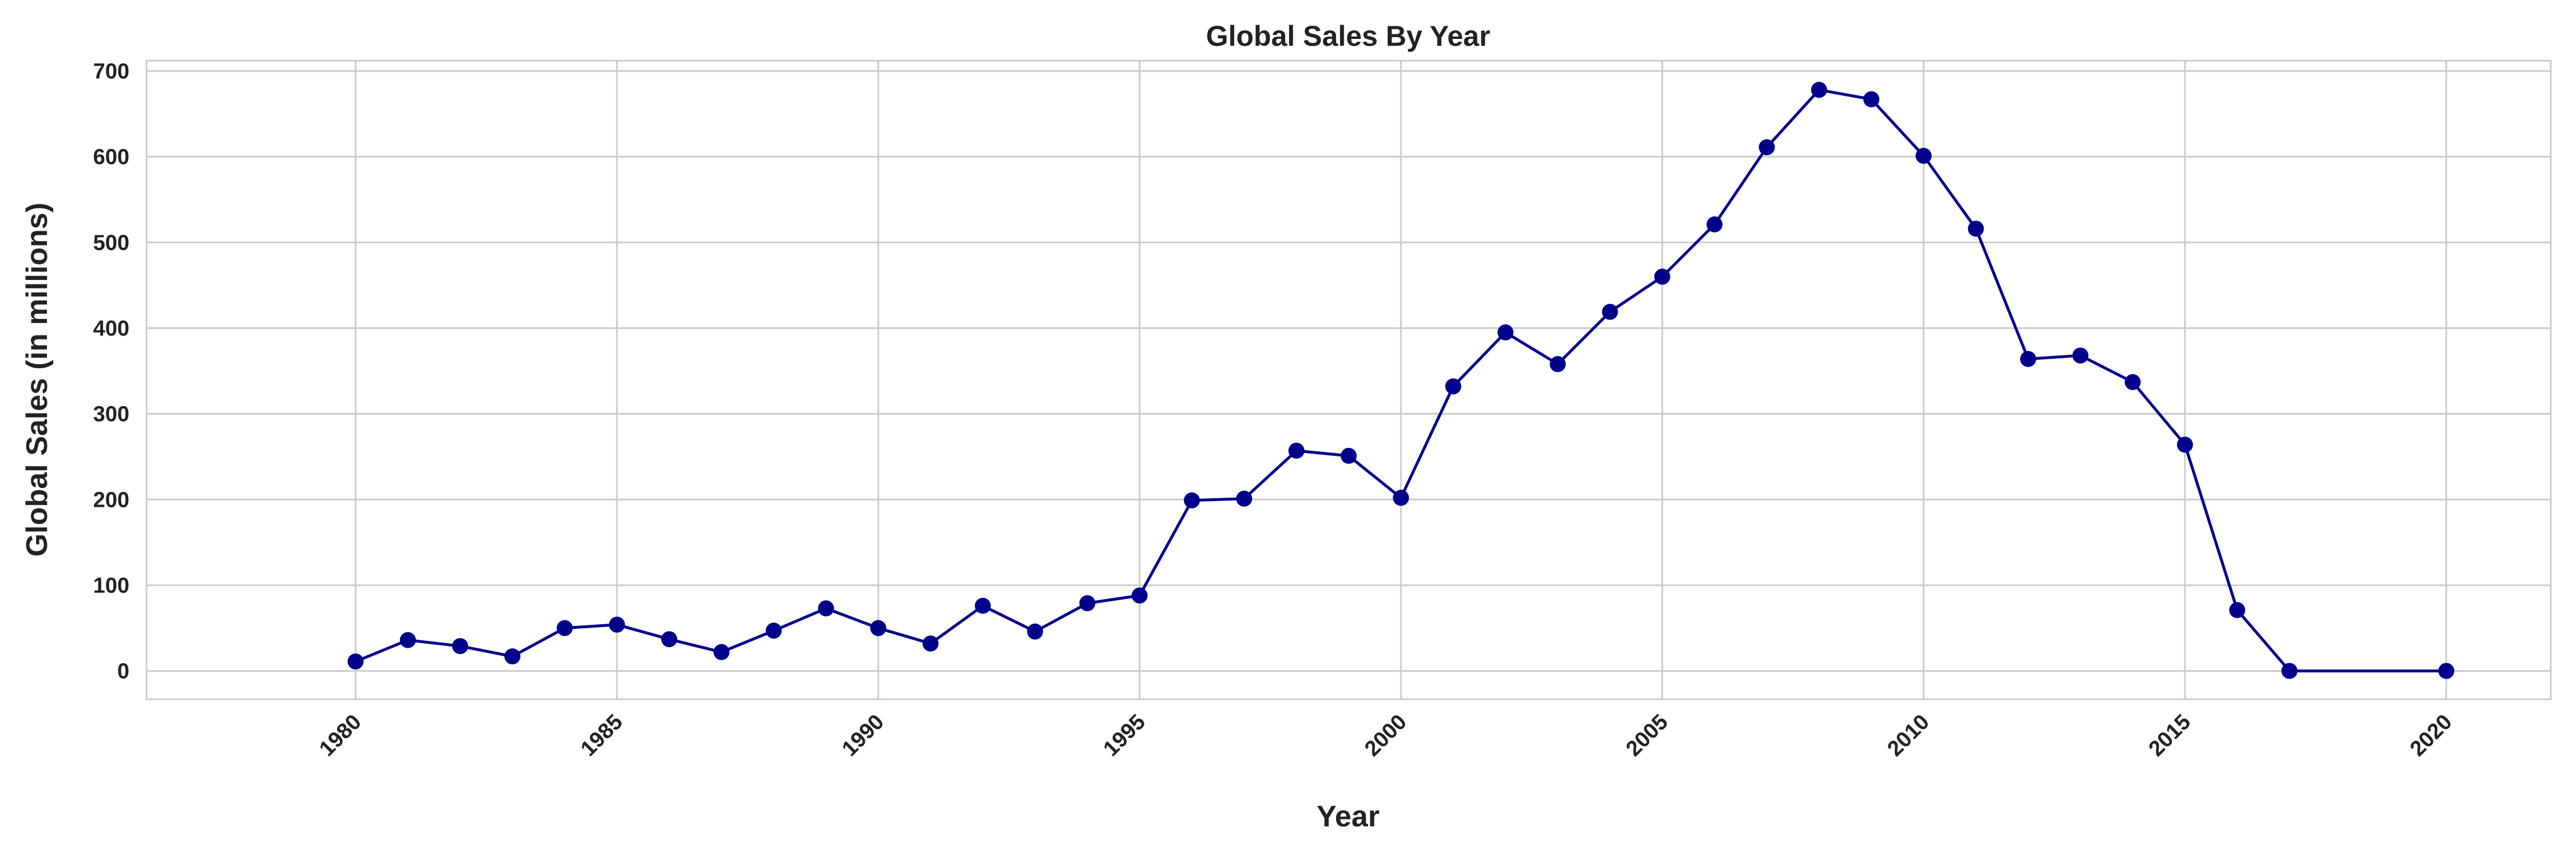 Image resolution: width=2576 pixels, height=859 pixels. Describe the element at coordinates (2430, 735) in the screenshot. I see `x-tick-label: 2020` at that location.